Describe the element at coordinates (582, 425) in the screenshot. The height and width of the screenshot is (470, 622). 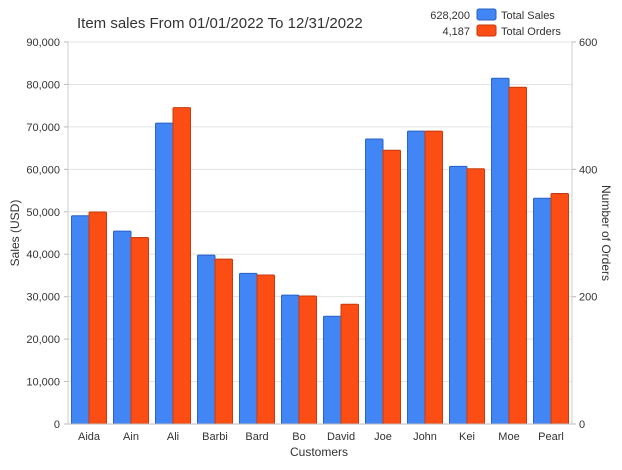
I see `y2-tick-label: 0` at that location.